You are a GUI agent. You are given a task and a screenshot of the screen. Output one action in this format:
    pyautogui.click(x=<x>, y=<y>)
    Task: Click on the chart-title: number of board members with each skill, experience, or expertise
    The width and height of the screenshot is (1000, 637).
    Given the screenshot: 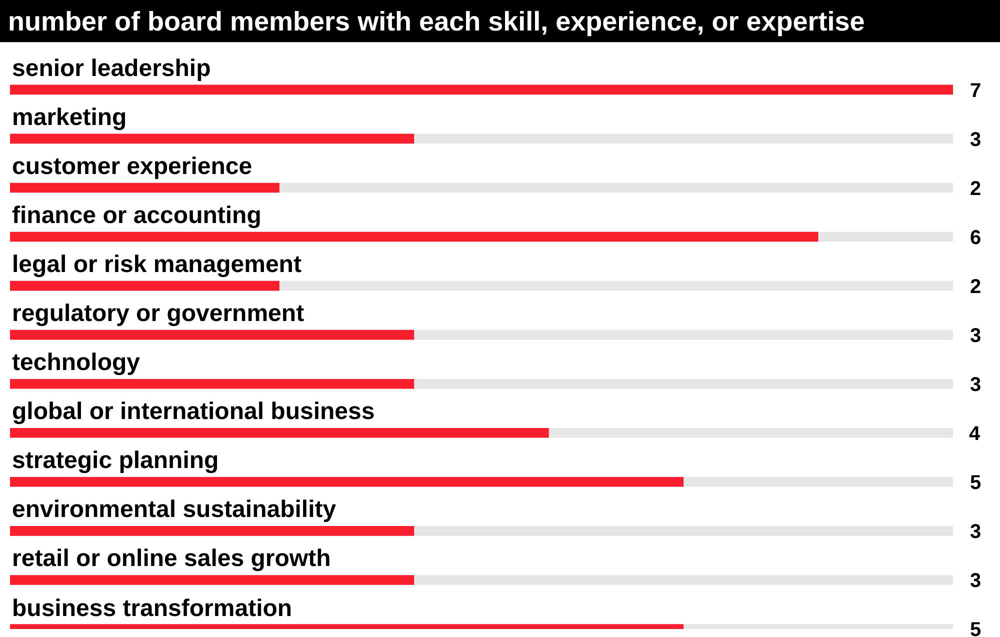 What is the action you would take?
    pyautogui.click(x=436, y=21)
    